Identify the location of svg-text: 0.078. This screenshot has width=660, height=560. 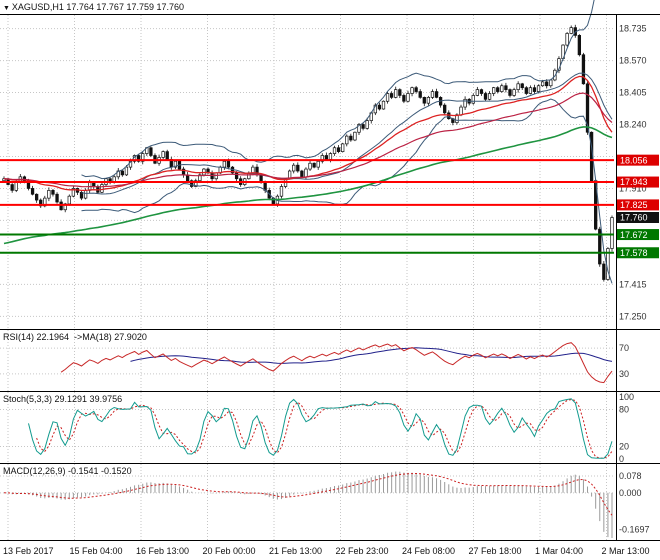
(630, 476).